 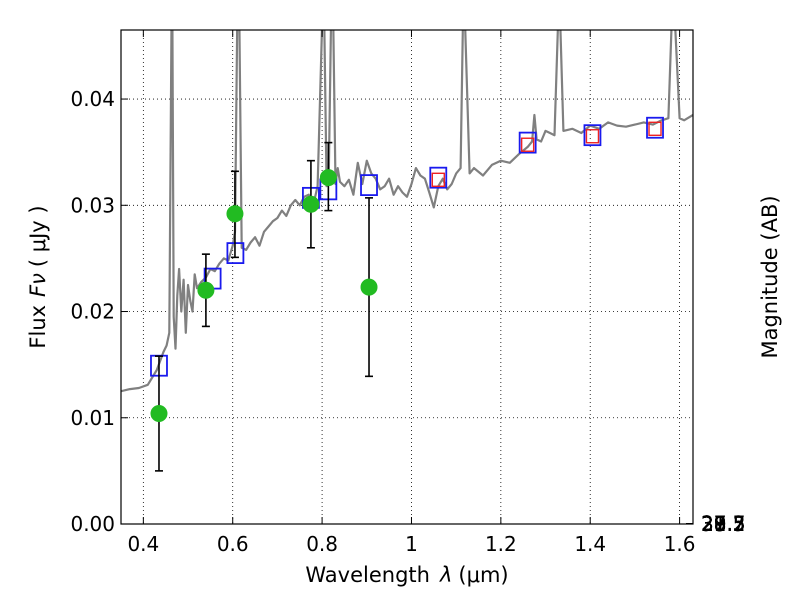 I want to click on x-tick-label: 0.6, so click(x=233, y=544).